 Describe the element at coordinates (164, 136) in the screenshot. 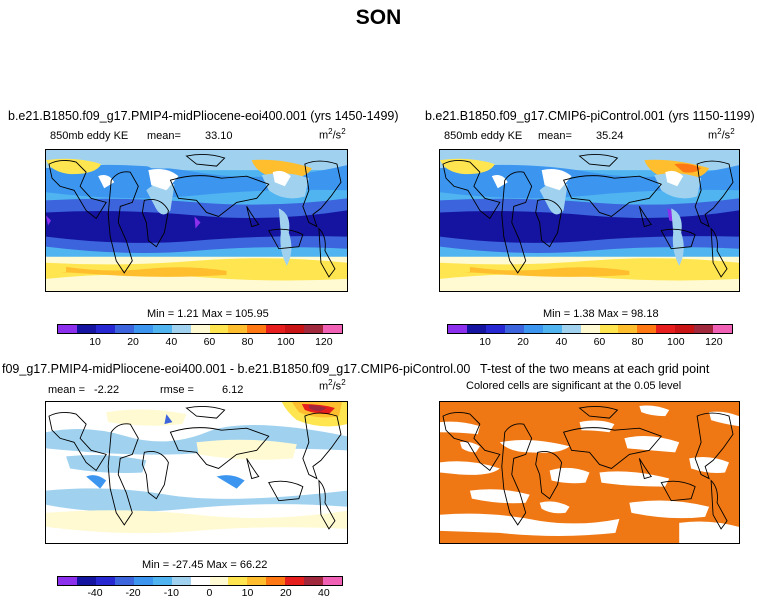

I see `panel1-mean-label: mean=` at that location.